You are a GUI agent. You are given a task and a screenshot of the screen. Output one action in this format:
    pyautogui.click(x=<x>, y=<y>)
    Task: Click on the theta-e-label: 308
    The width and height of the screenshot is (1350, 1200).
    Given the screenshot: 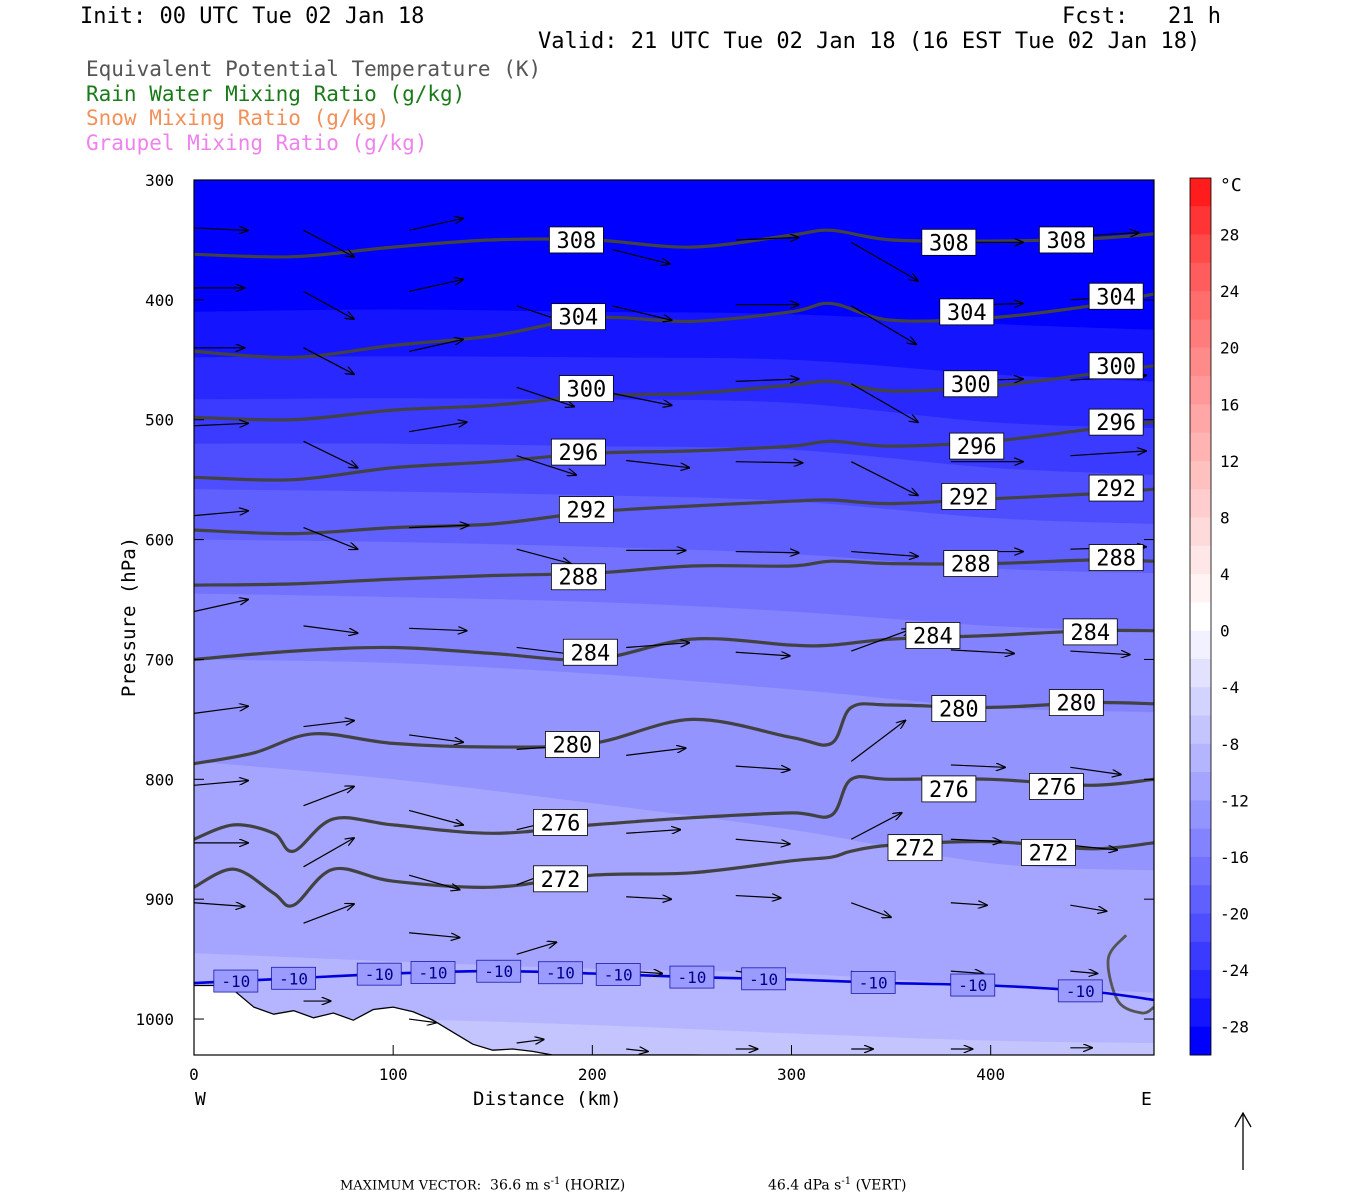 What is the action you would take?
    pyautogui.click(x=1066, y=240)
    